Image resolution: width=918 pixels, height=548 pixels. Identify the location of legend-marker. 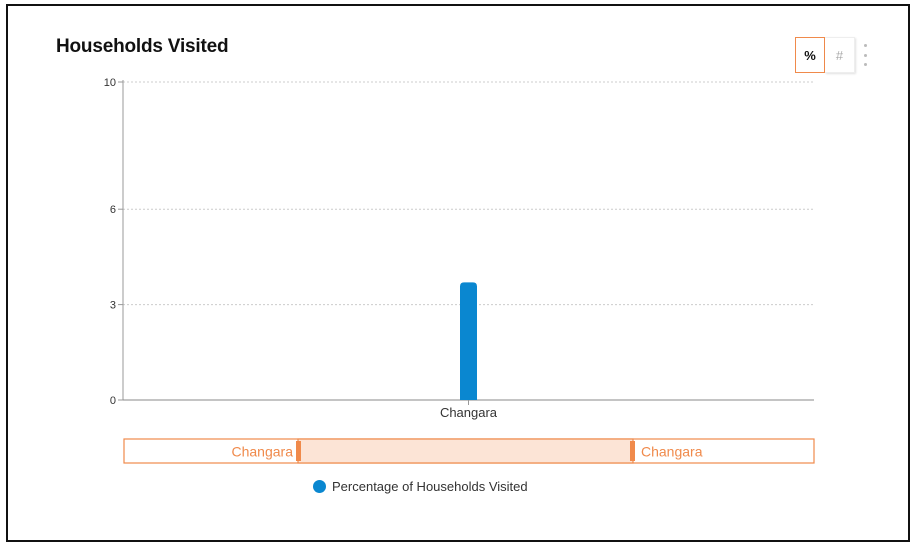
(319, 486).